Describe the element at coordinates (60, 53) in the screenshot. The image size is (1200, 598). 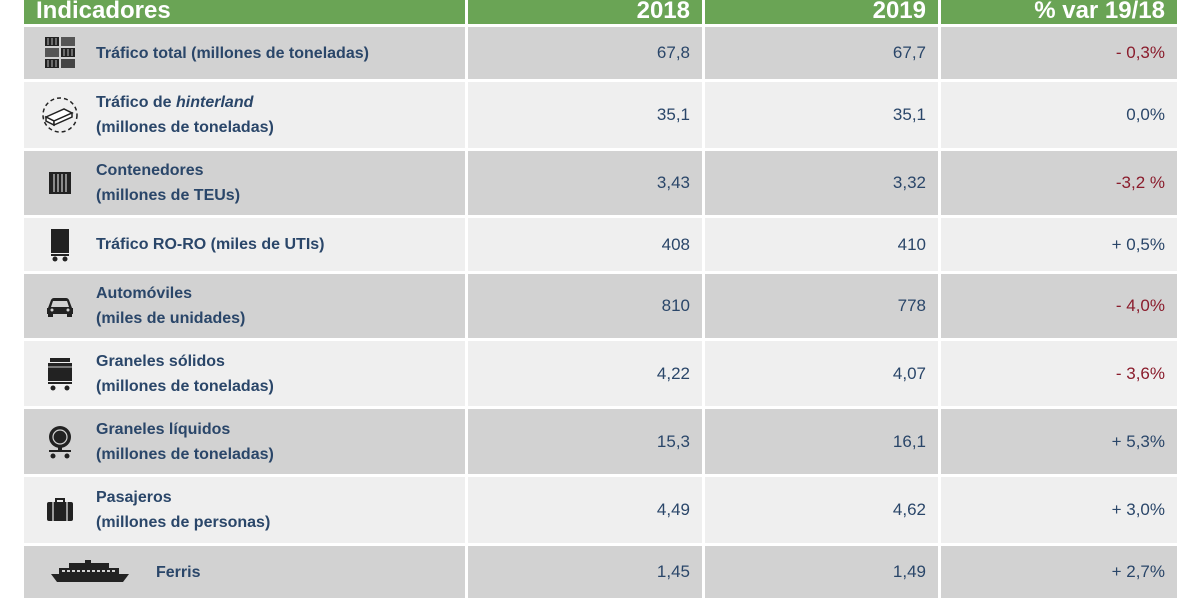
I see `containers-stack-icon` at that location.